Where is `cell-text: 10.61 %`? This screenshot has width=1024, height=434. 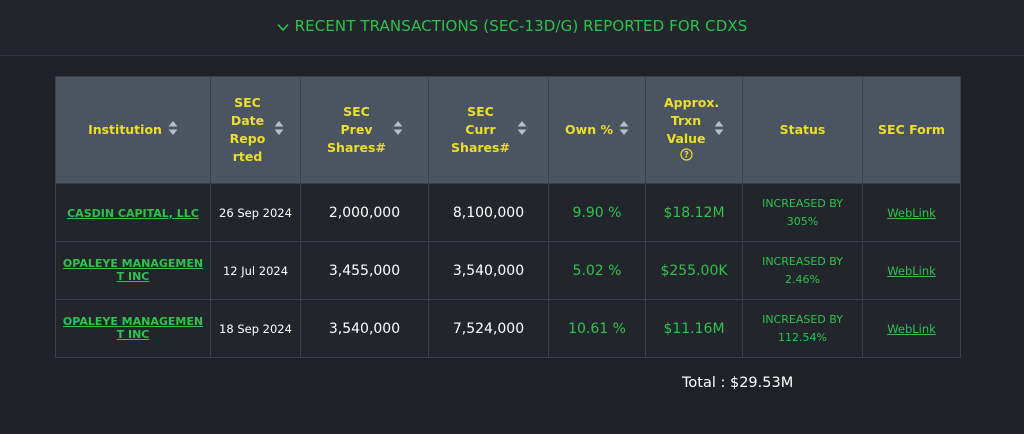 cell-text: 10.61 % is located at coordinates (597, 328).